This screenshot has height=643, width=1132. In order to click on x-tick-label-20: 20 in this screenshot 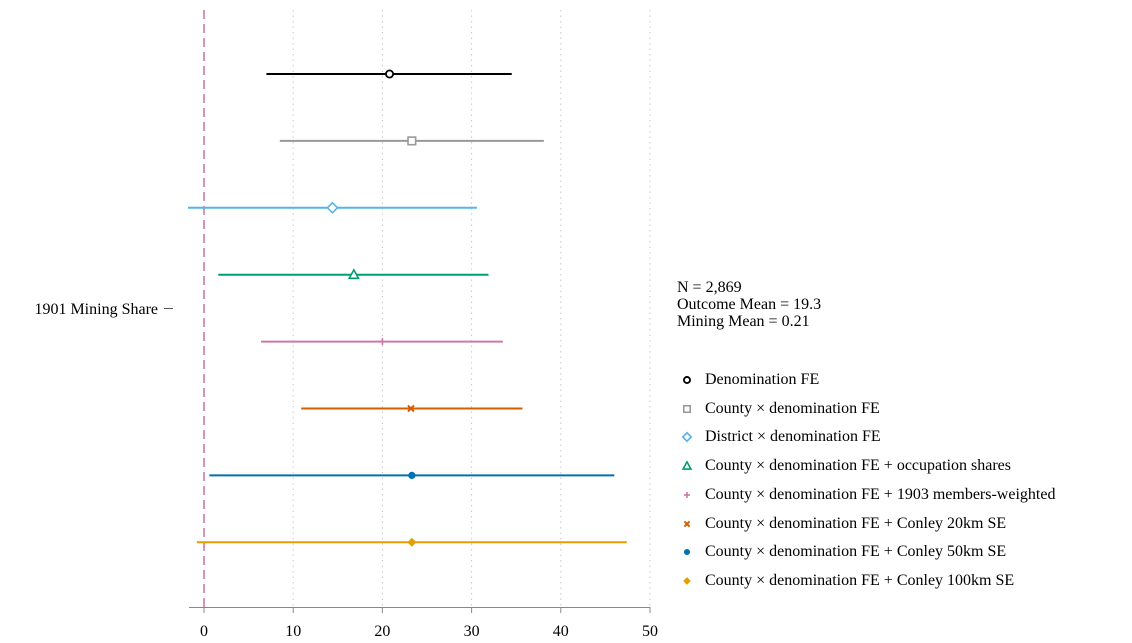, I will do `click(382, 631)`.